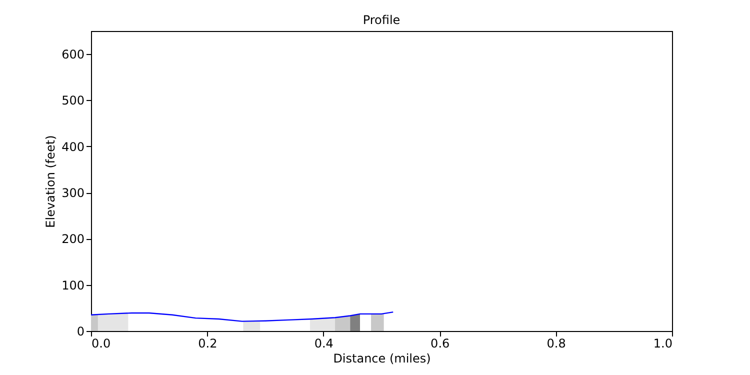  Describe the element at coordinates (381, 20) in the screenshot. I see `chart-title: Profile` at that location.